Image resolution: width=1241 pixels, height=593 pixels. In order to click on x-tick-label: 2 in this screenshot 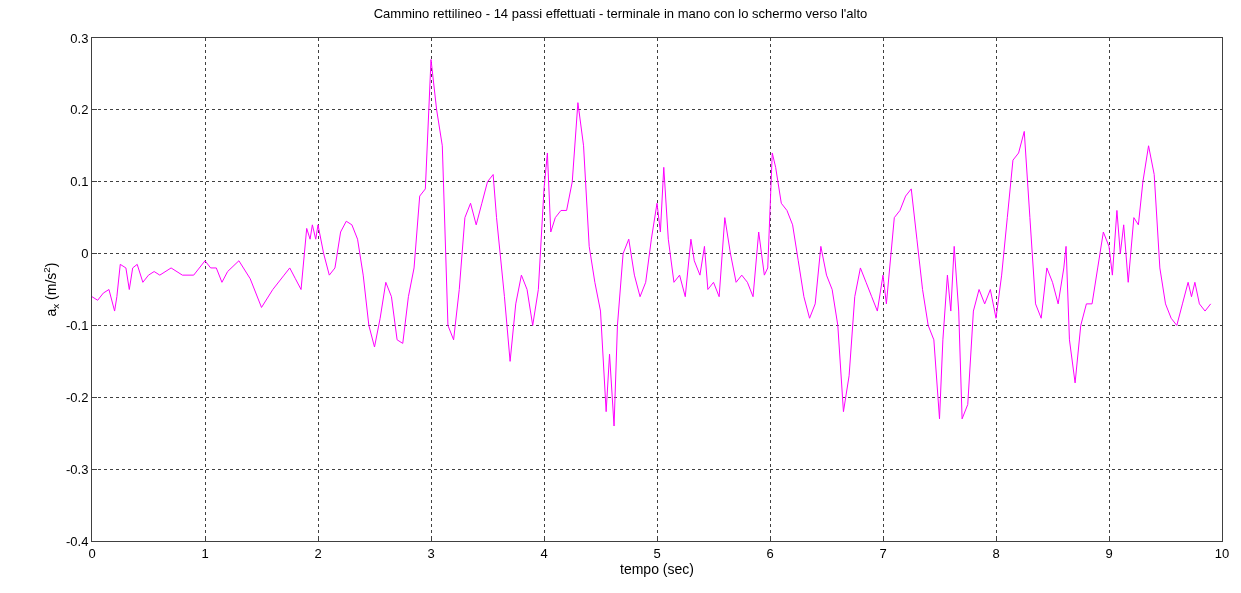, I will do `click(318, 553)`.